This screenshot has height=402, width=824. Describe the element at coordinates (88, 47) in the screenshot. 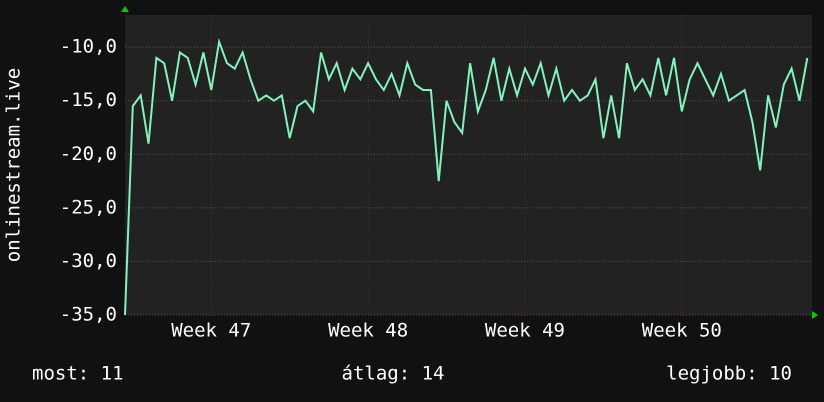

I see `y-tick-label: -10,0` at that location.